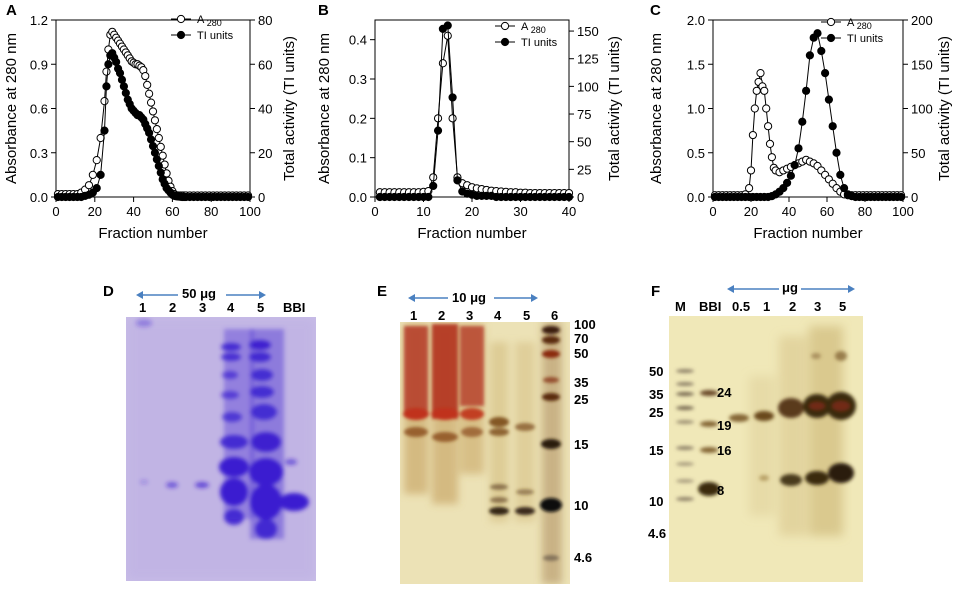  What do you see at coordinates (656, 291) in the screenshot?
I see `panel-letter-f: F` at bounding box center [656, 291].